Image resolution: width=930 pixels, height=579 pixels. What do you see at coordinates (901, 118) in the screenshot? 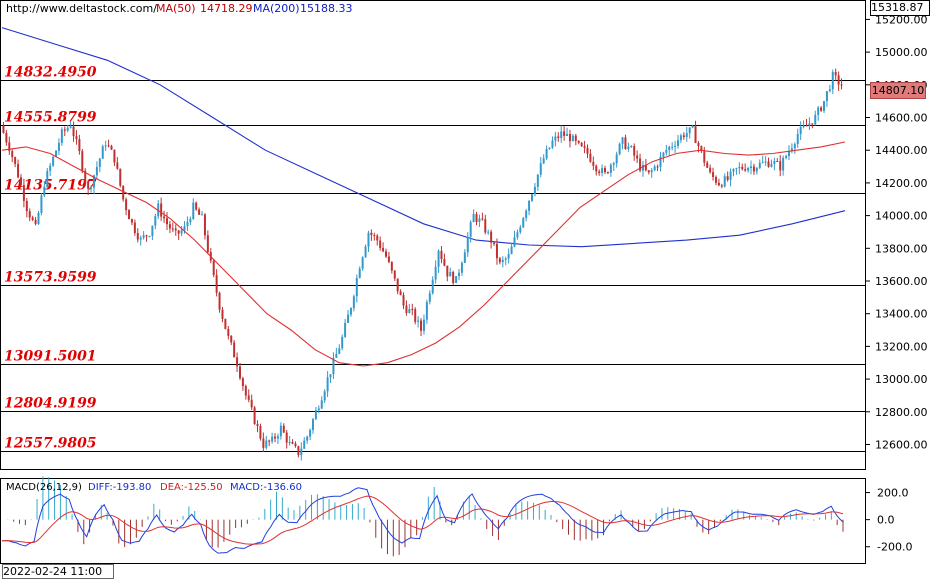
I see `price-tick-label: 14600.00` at bounding box center [901, 118].